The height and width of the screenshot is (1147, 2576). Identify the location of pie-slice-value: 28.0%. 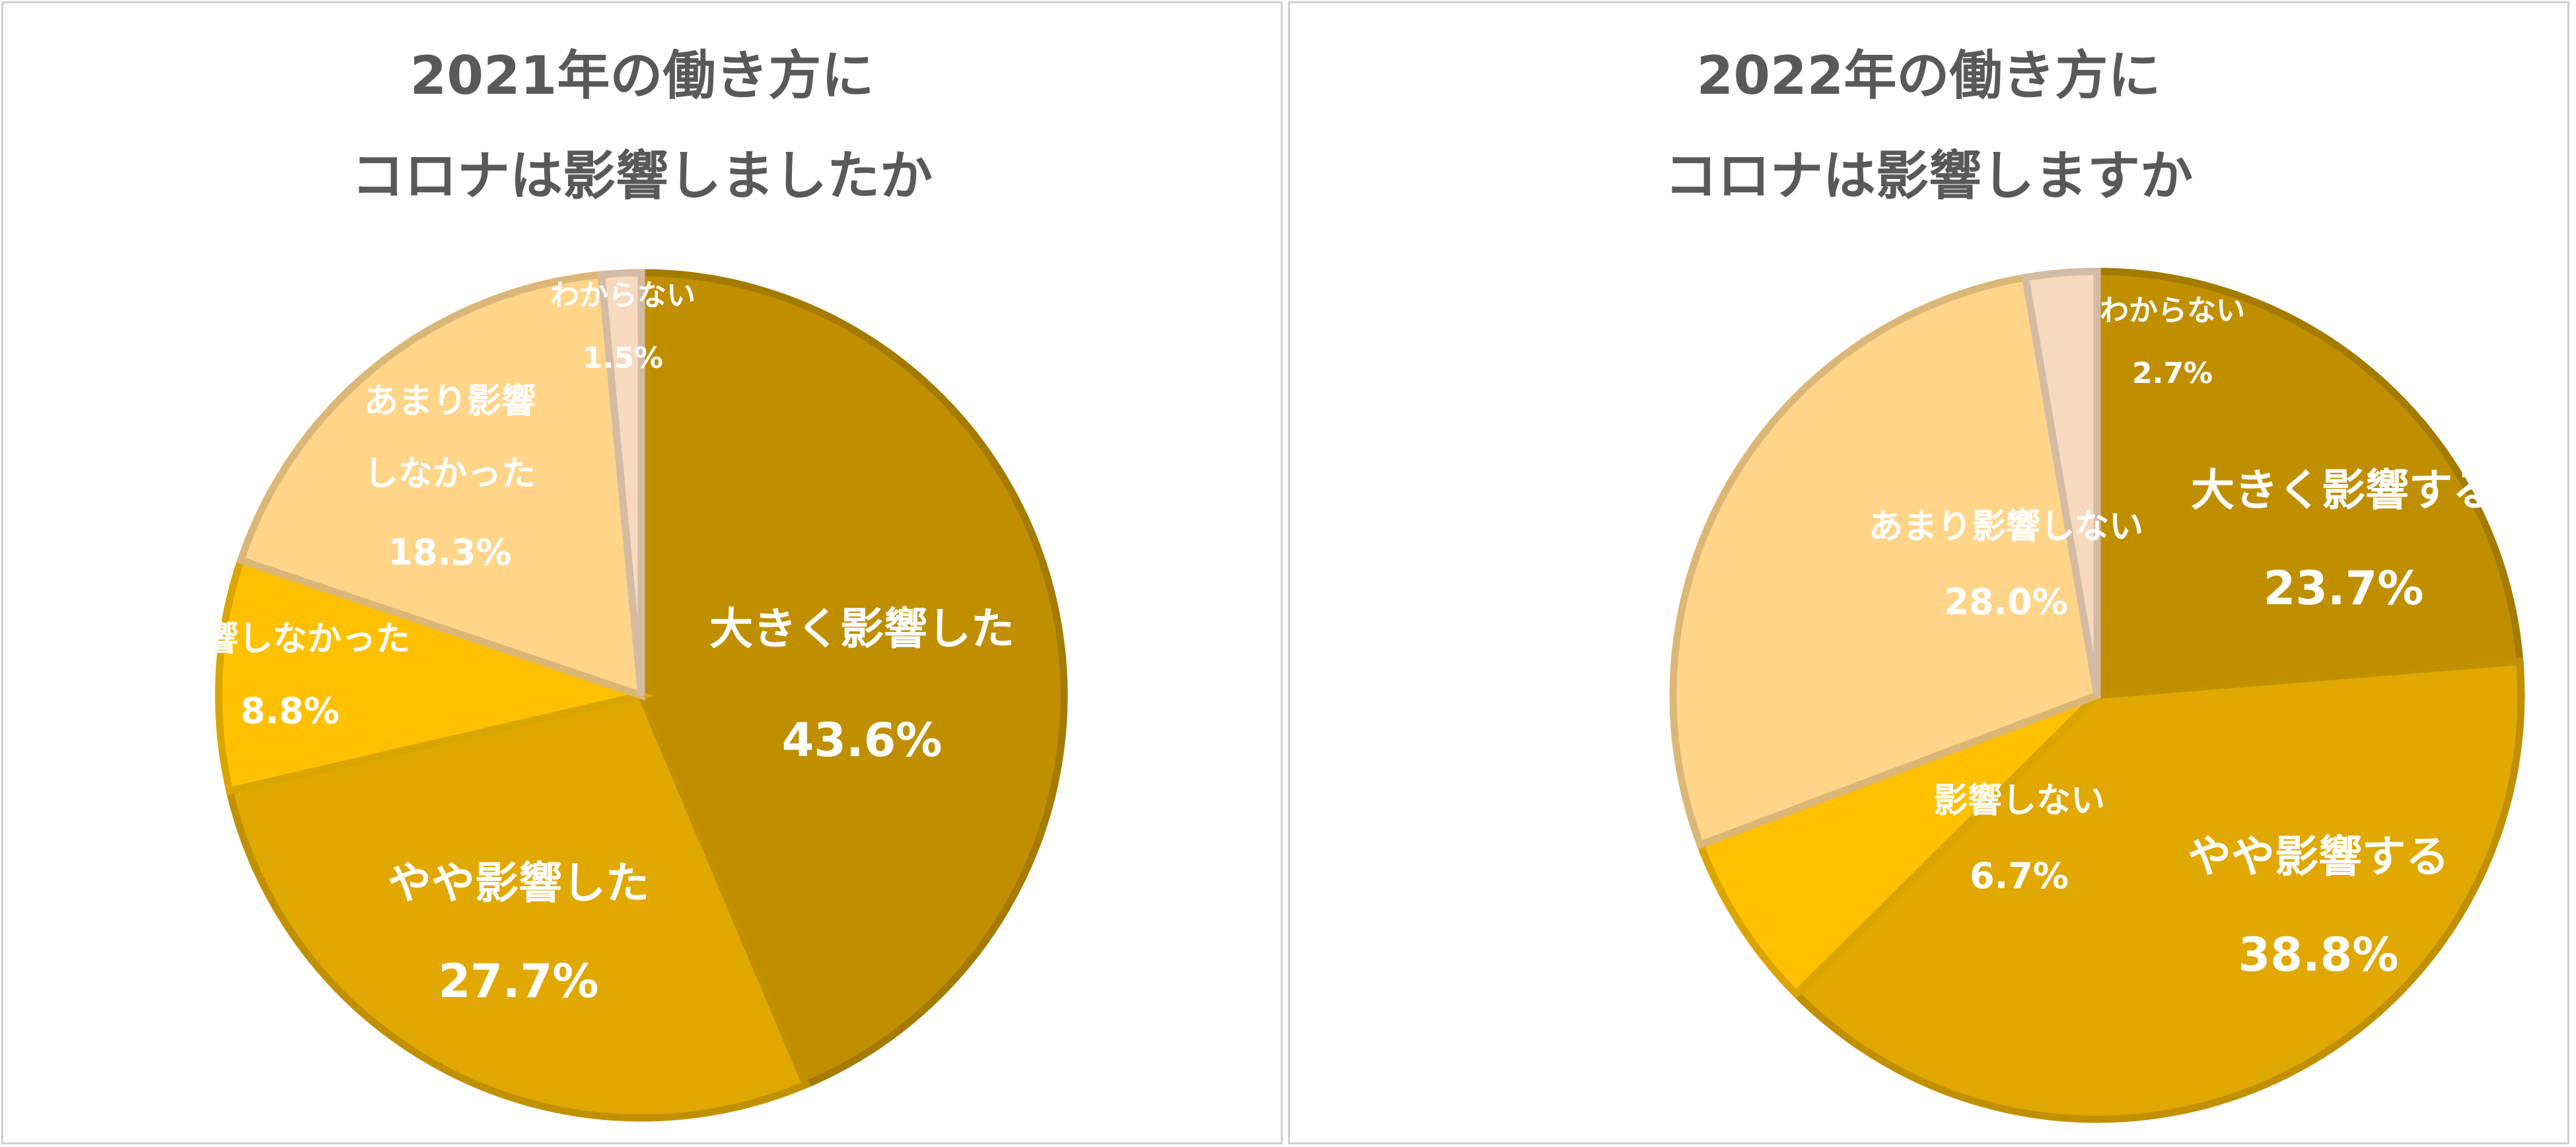
(2006, 602).